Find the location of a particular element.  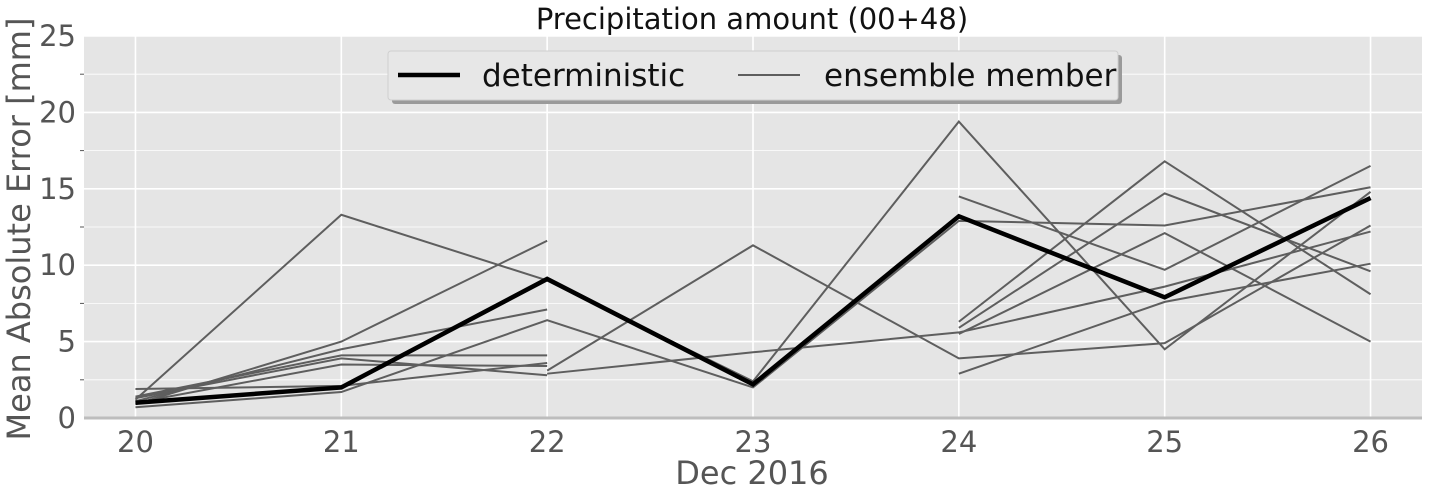

x-axis-label: Dec 2016 is located at coordinates (752, 473).